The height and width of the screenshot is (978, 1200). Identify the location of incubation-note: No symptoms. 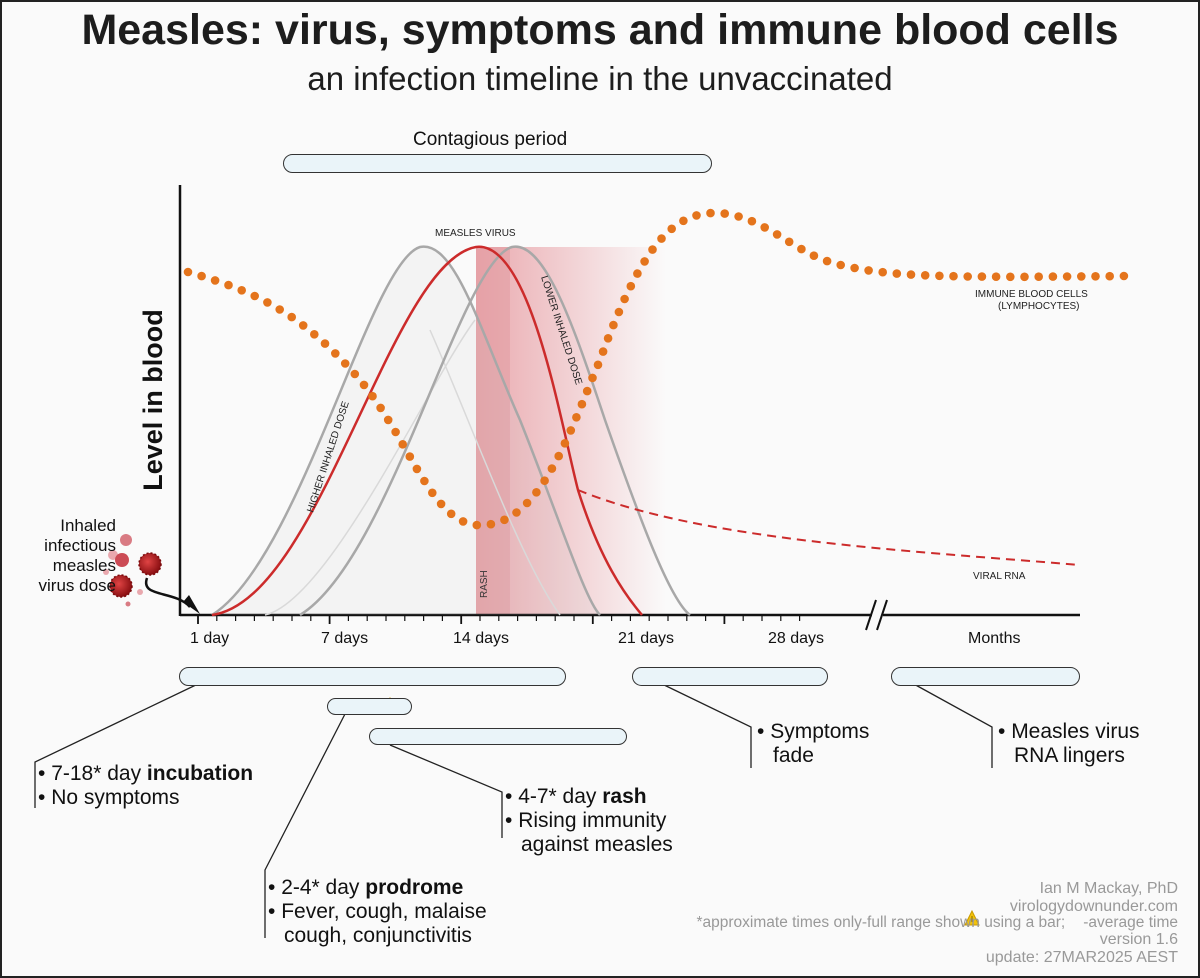
(115, 797).